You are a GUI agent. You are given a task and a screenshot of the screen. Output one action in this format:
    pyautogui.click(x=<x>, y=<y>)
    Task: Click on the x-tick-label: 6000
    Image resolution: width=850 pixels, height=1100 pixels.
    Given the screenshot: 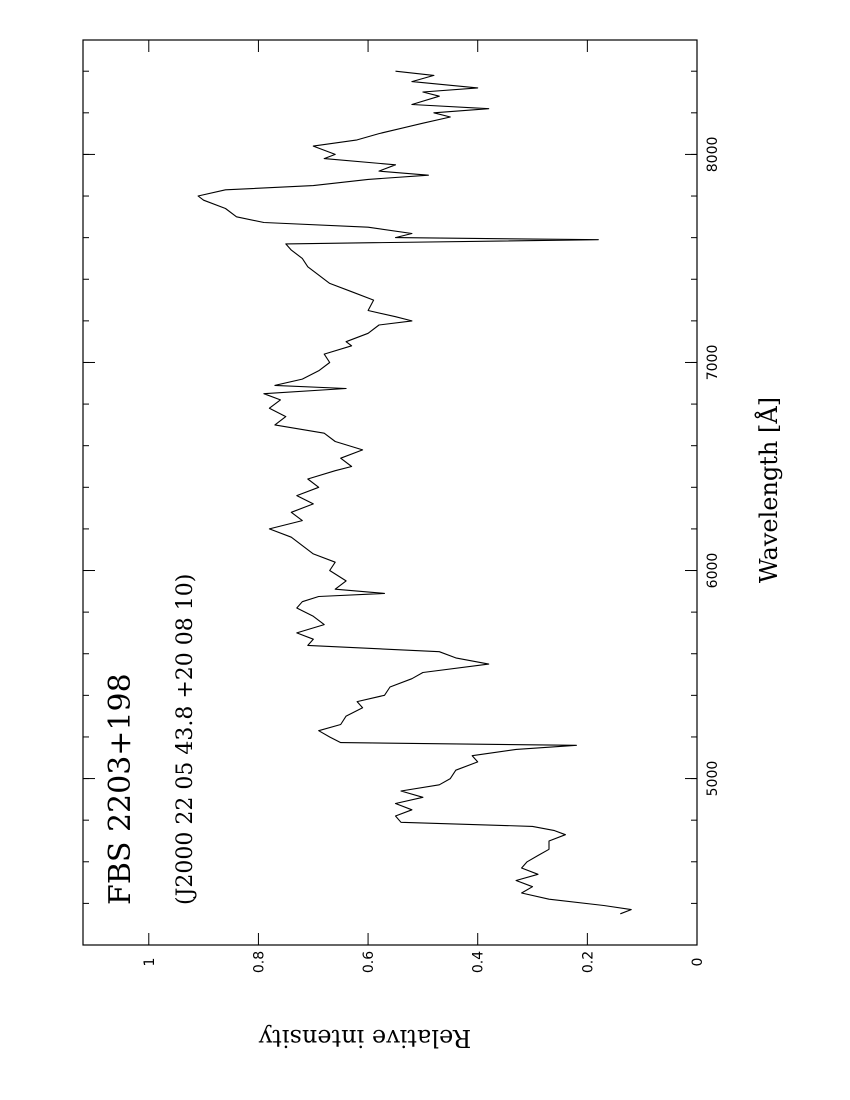 What is the action you would take?
    pyautogui.click(x=713, y=571)
    